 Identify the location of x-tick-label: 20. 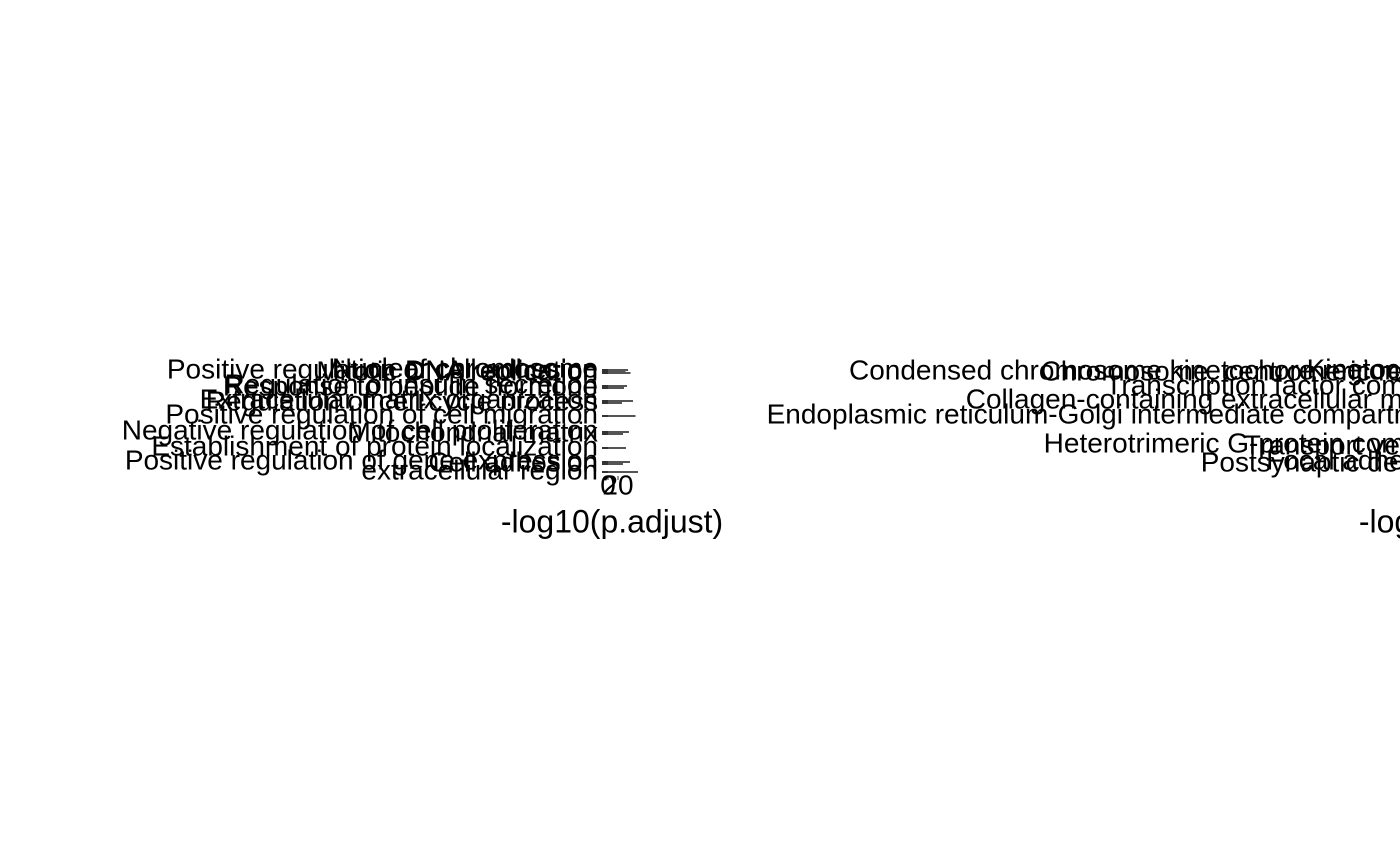
(617, 484).